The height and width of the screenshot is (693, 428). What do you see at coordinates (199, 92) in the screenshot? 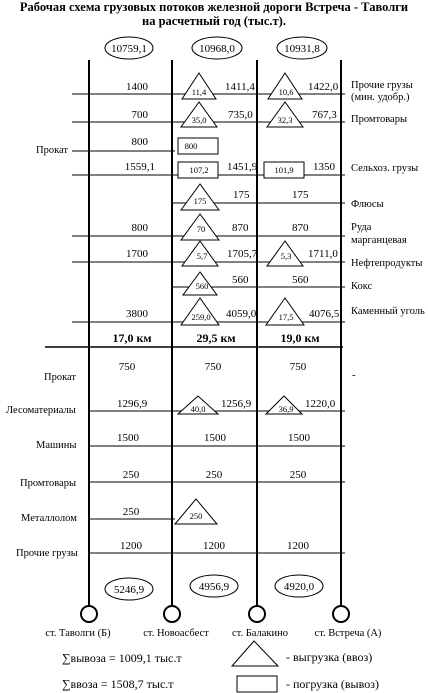
I see `marker-label: 11,4` at bounding box center [199, 92].